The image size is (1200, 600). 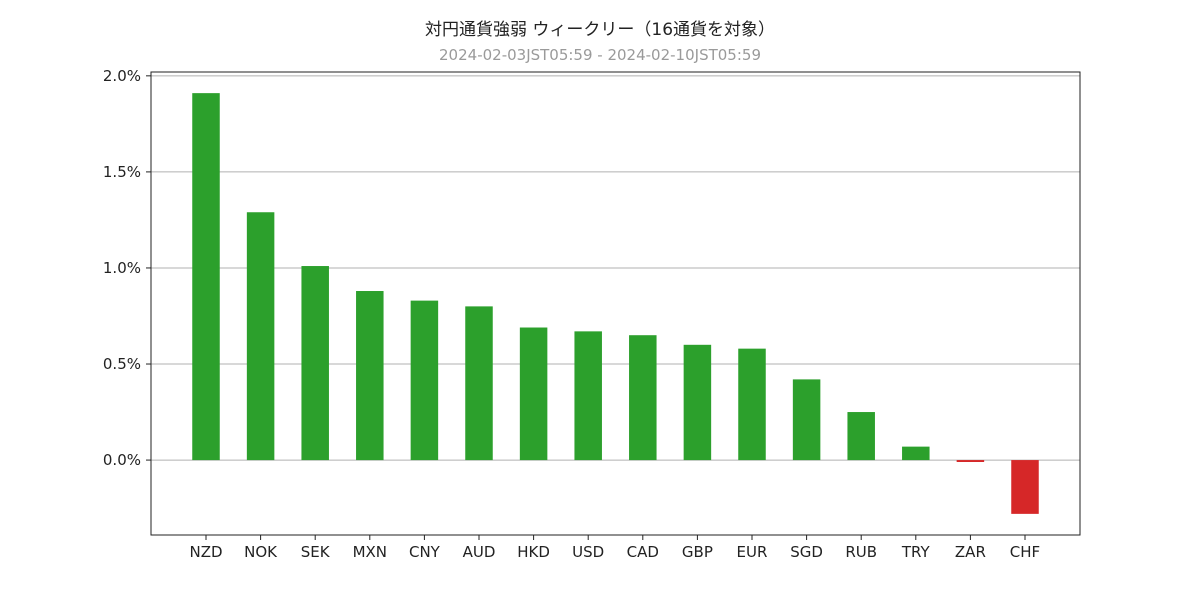 What do you see at coordinates (806, 420) in the screenshot?
I see `bar-sgd` at bounding box center [806, 420].